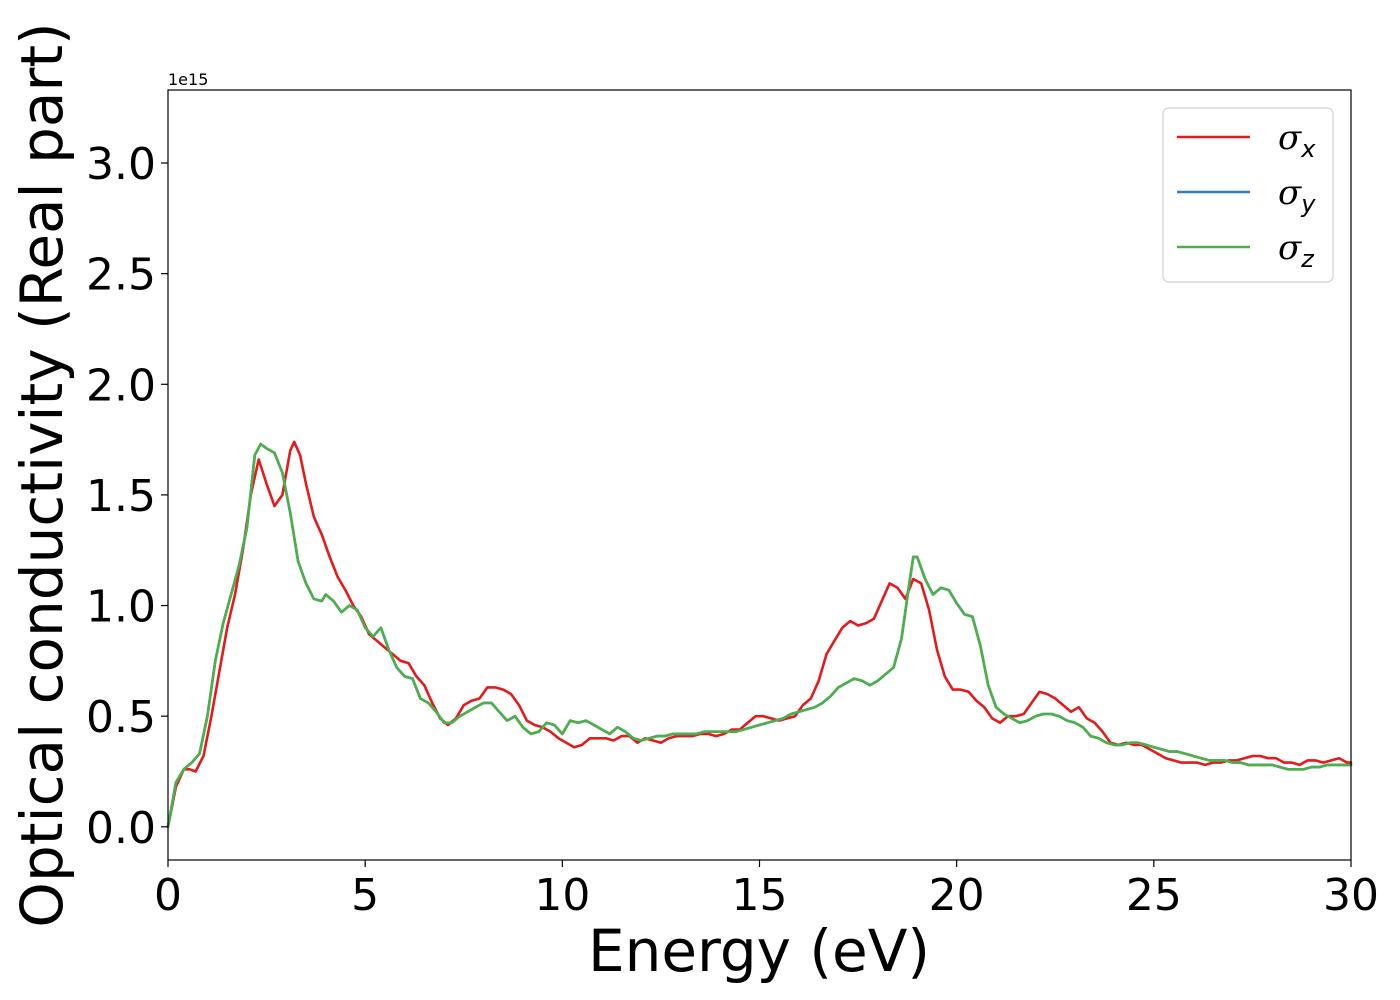 Image resolution: width=1400 pixels, height=1000 pixels. Describe the element at coordinates (168, 895) in the screenshot. I see `x-tick-label: 0` at that location.